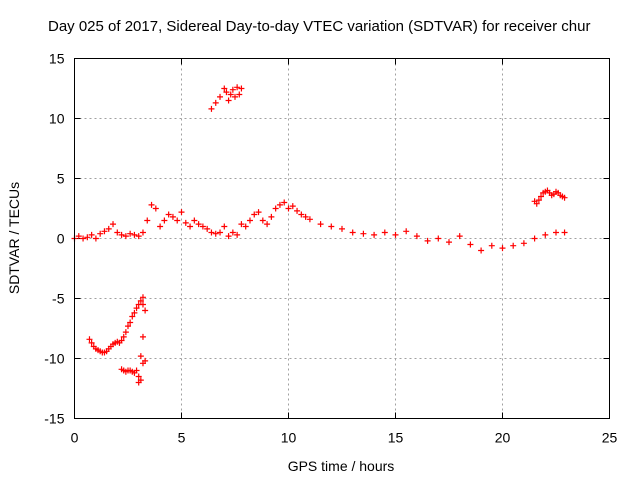  I want to click on x-tick-label: 10, so click(289, 438).